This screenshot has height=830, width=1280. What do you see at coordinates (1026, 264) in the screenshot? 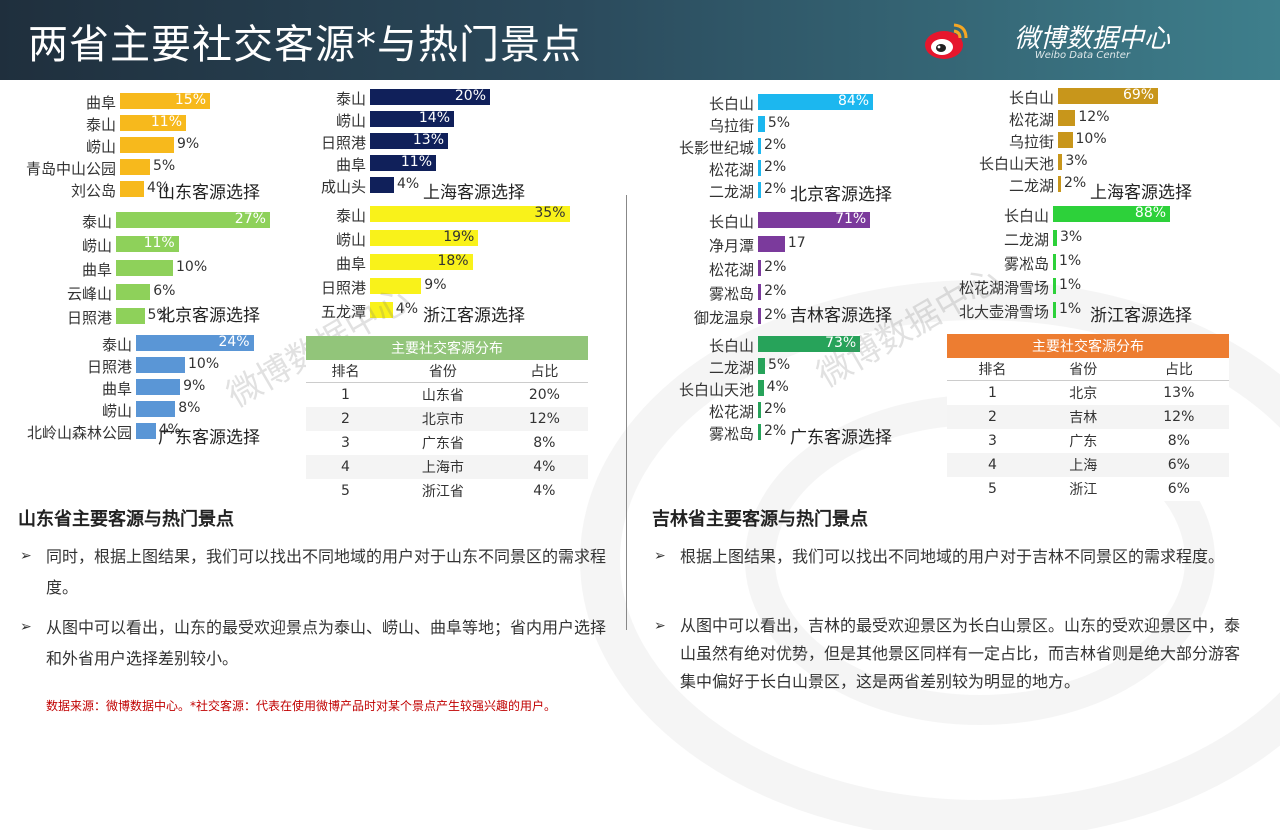
I see `category-label: 雾凇岛` at bounding box center [1026, 264].